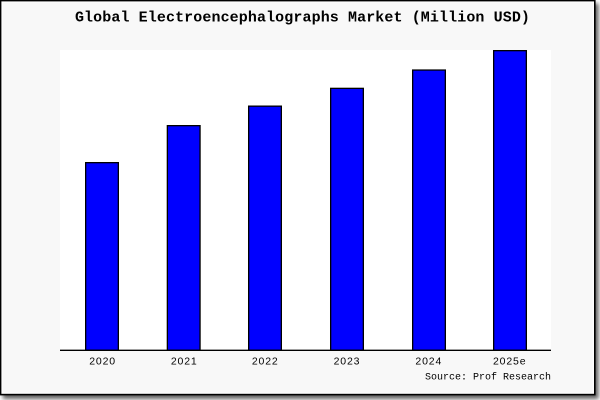  Describe the element at coordinates (428, 361) in the screenshot. I see `svg-text: 2024` at that location.